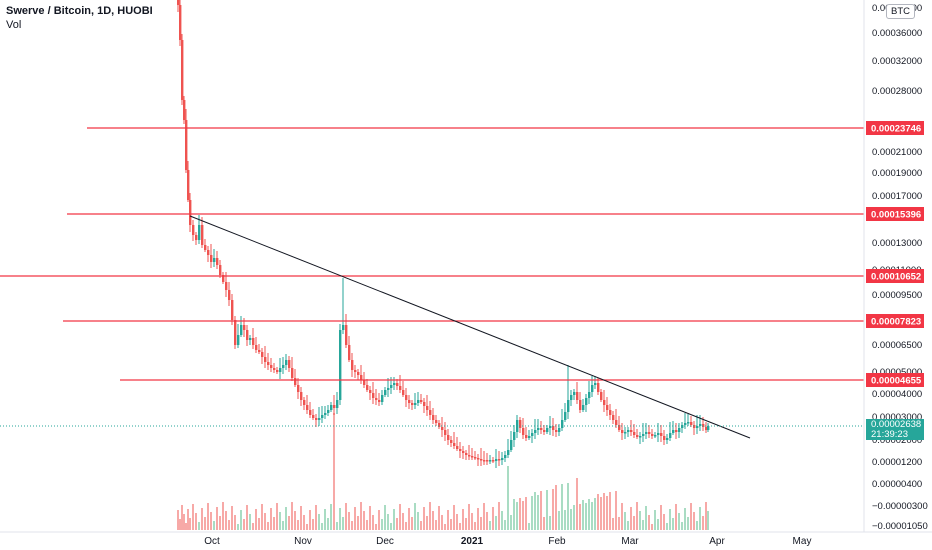 The image size is (932, 550). Describe the element at coordinates (630, 541) in the screenshot. I see `time-tick-label: Mar` at that location.